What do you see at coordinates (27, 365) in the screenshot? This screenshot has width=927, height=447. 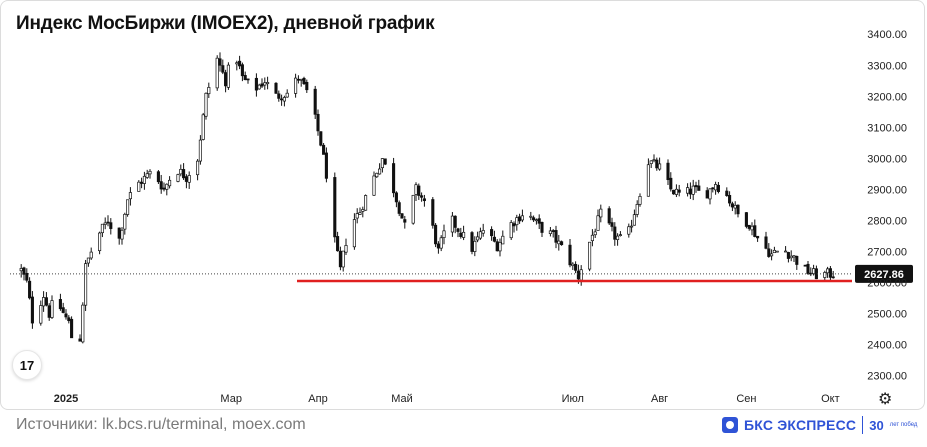 I see `tradingview-logo-icon: 17` at bounding box center [27, 365].